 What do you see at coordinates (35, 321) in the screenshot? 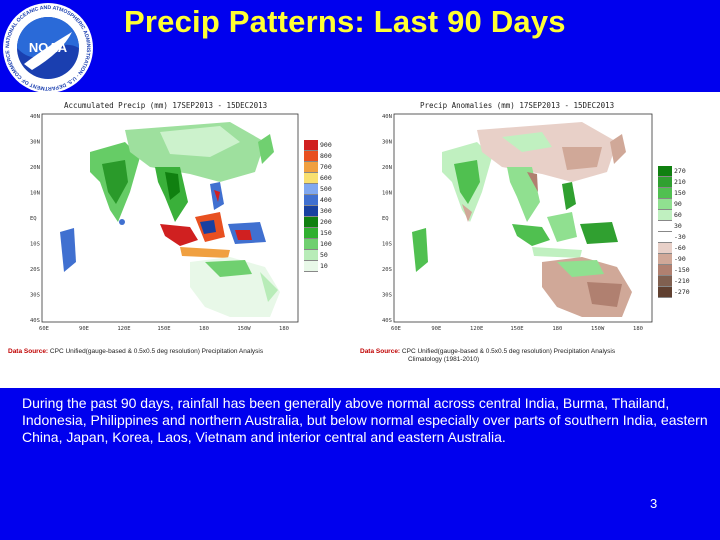
I see `left-lat-tick: 40S` at bounding box center [35, 321].